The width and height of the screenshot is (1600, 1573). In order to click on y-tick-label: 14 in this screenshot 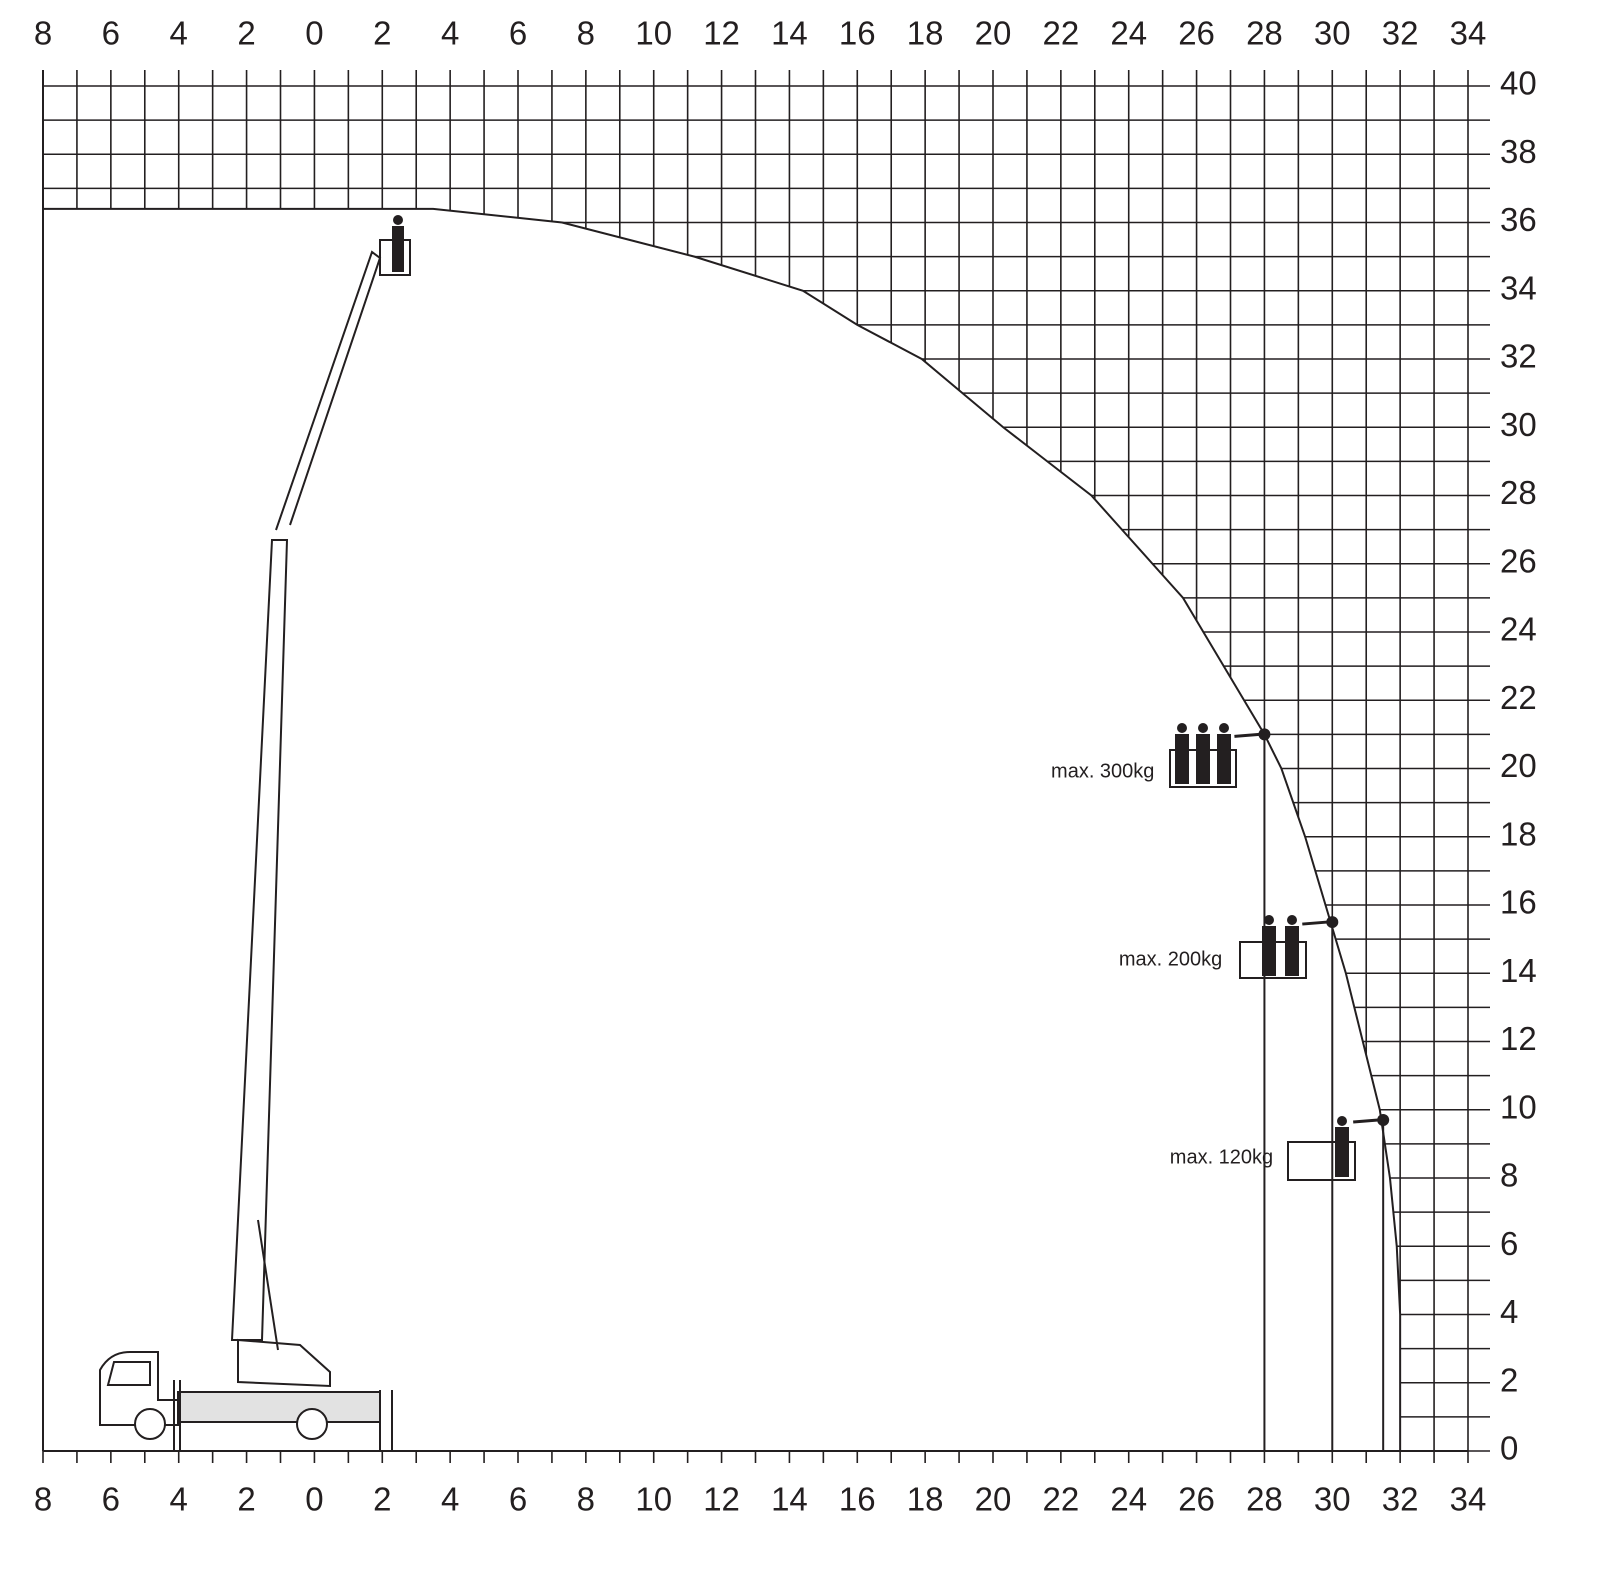, I will do `click(1518, 970)`.